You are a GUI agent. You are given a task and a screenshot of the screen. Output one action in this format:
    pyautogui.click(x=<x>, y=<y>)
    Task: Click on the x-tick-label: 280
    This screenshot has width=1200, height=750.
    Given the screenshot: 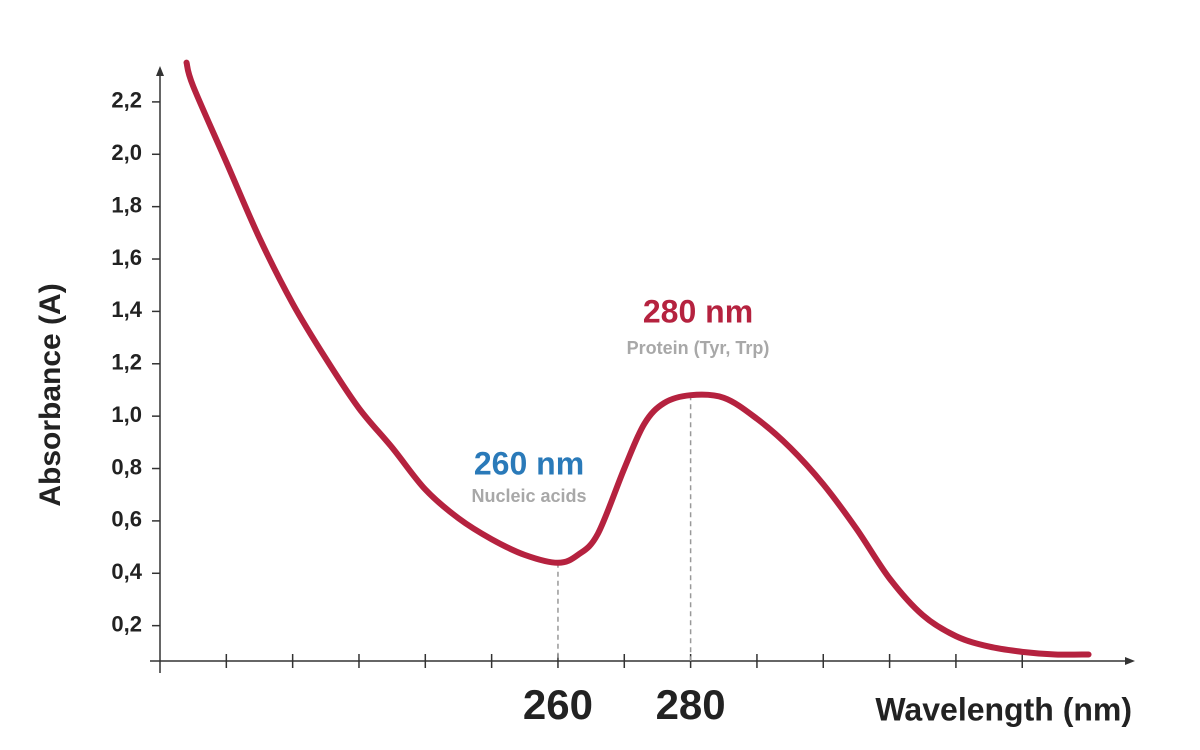 What is the action you would take?
    pyautogui.click(x=691, y=704)
    